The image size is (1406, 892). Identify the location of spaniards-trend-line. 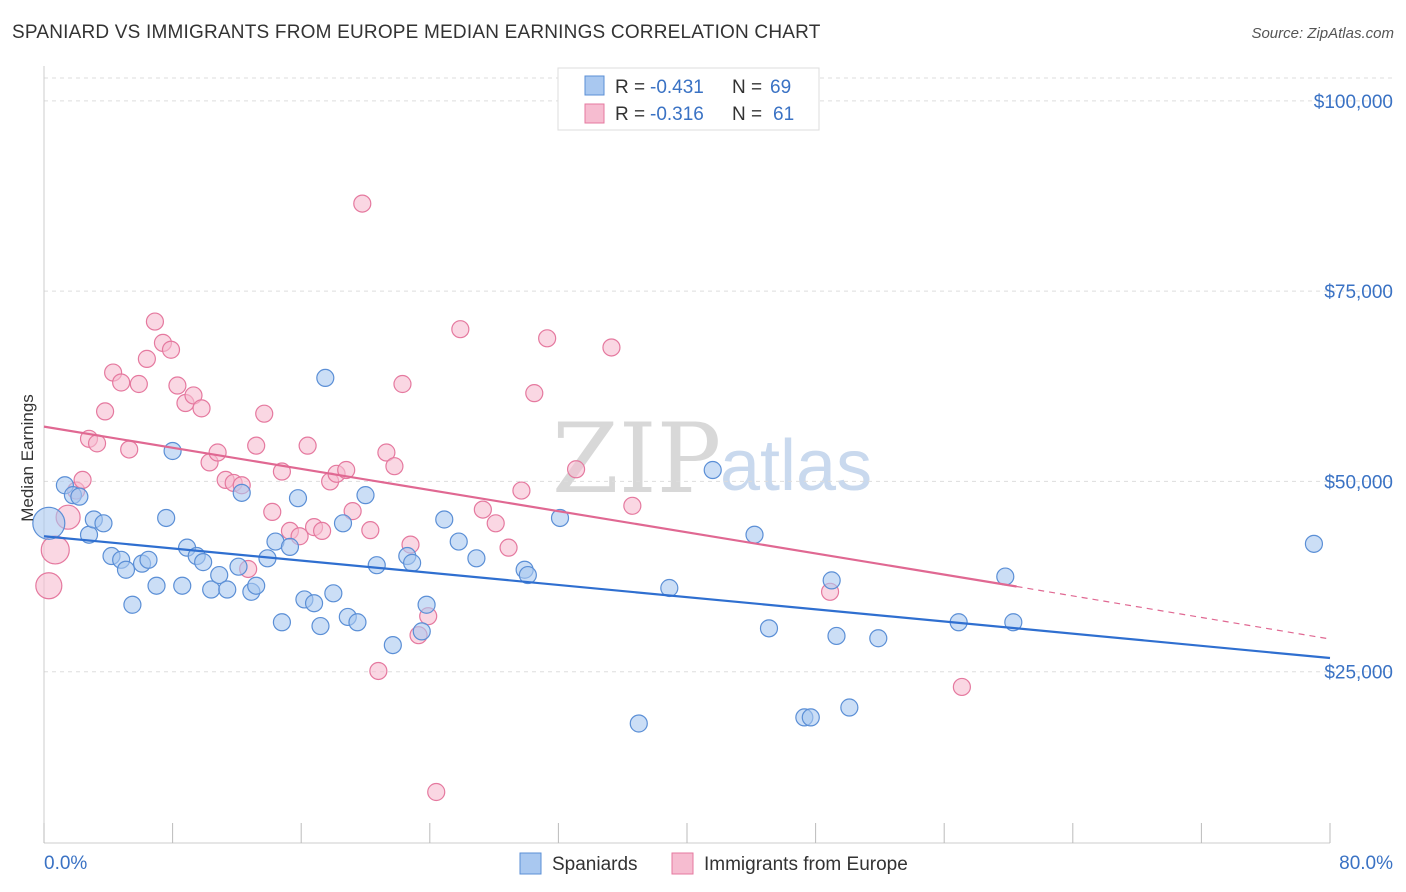
(687, 597).